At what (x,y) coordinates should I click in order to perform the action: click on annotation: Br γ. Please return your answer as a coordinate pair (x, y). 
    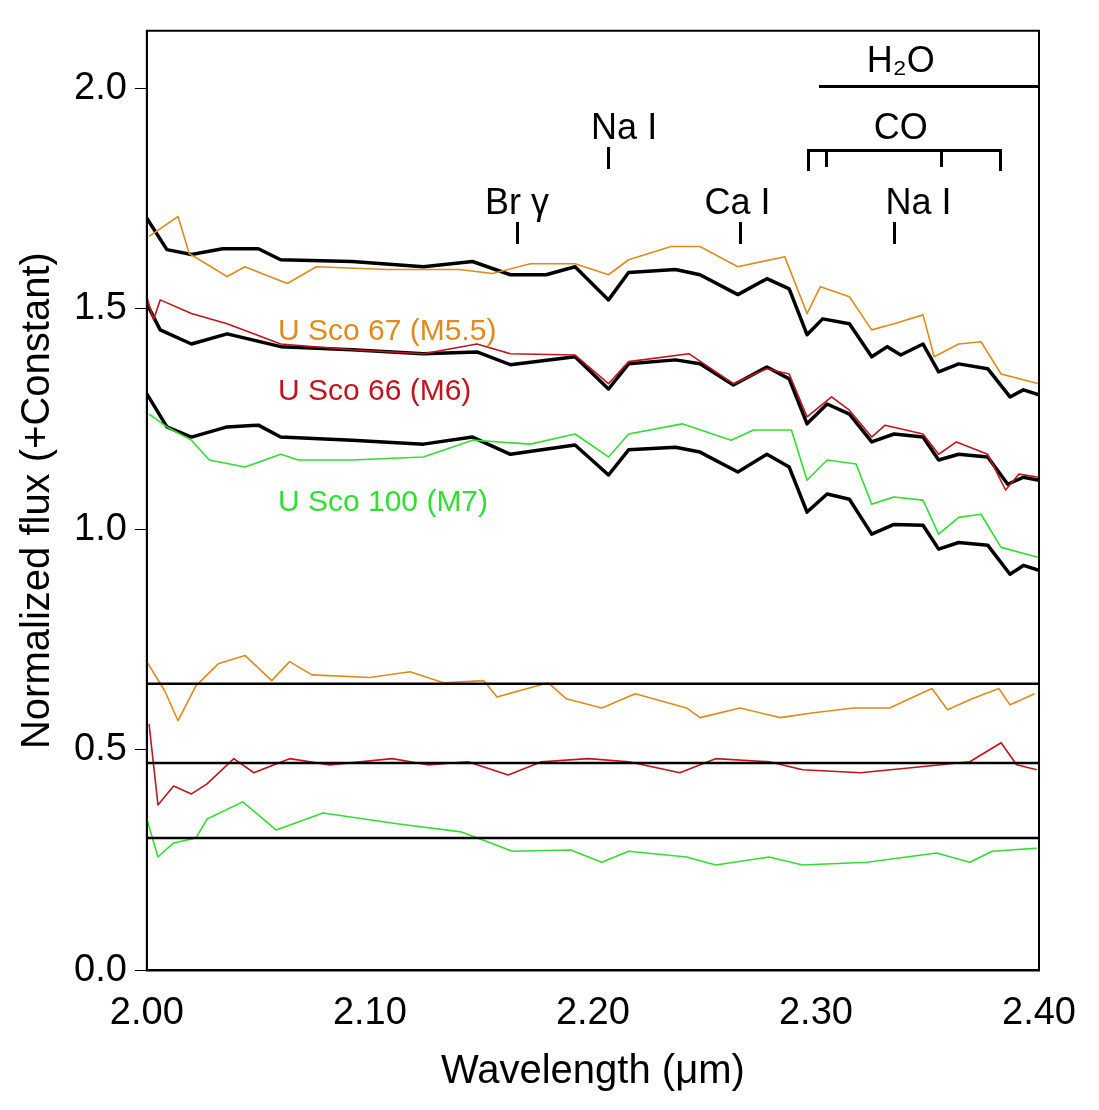
    Looking at the image, I should click on (517, 202).